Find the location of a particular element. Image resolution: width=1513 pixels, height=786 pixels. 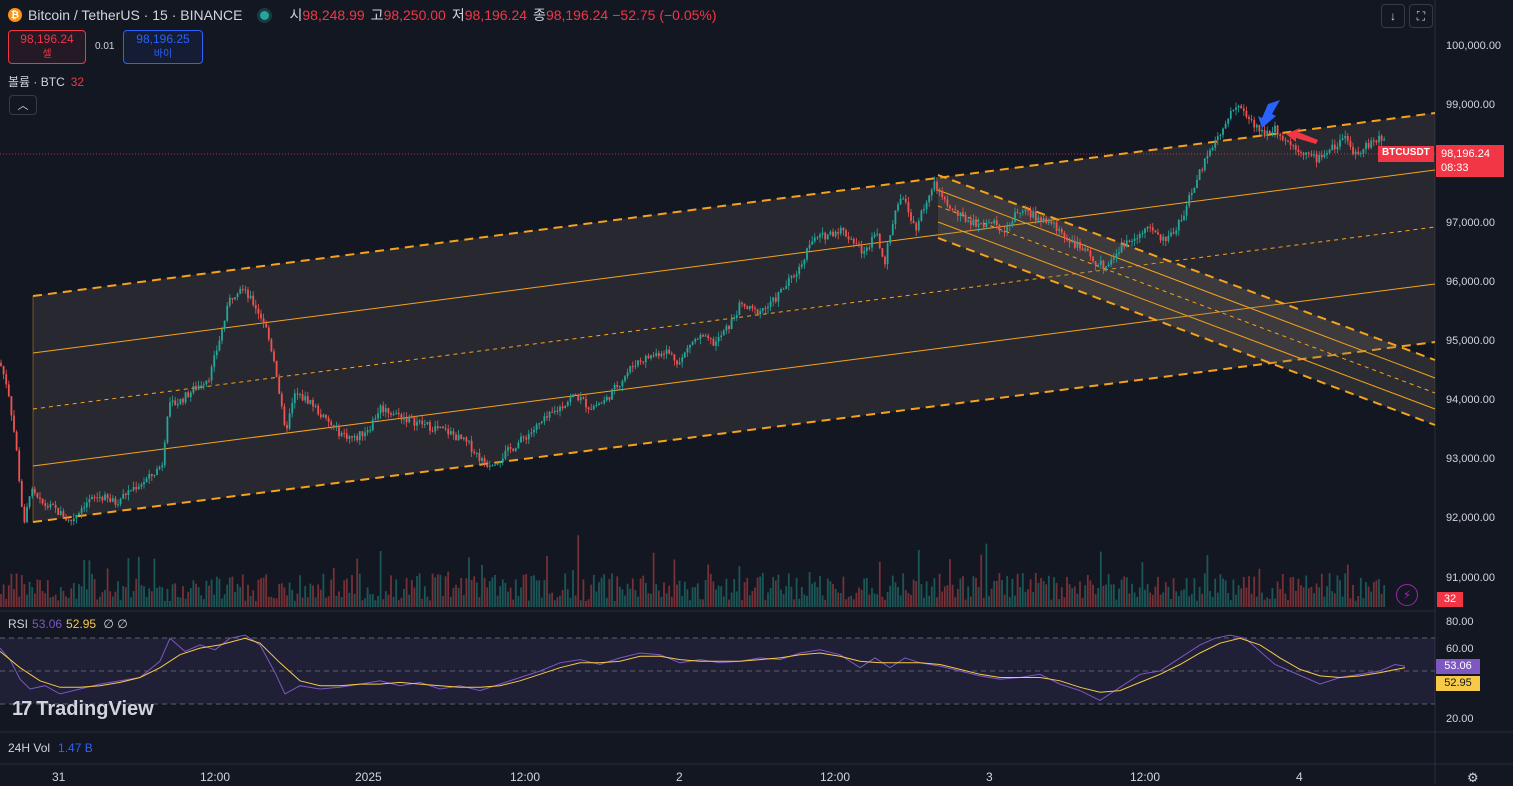

descending-channel-top is located at coordinates (1186, 267).